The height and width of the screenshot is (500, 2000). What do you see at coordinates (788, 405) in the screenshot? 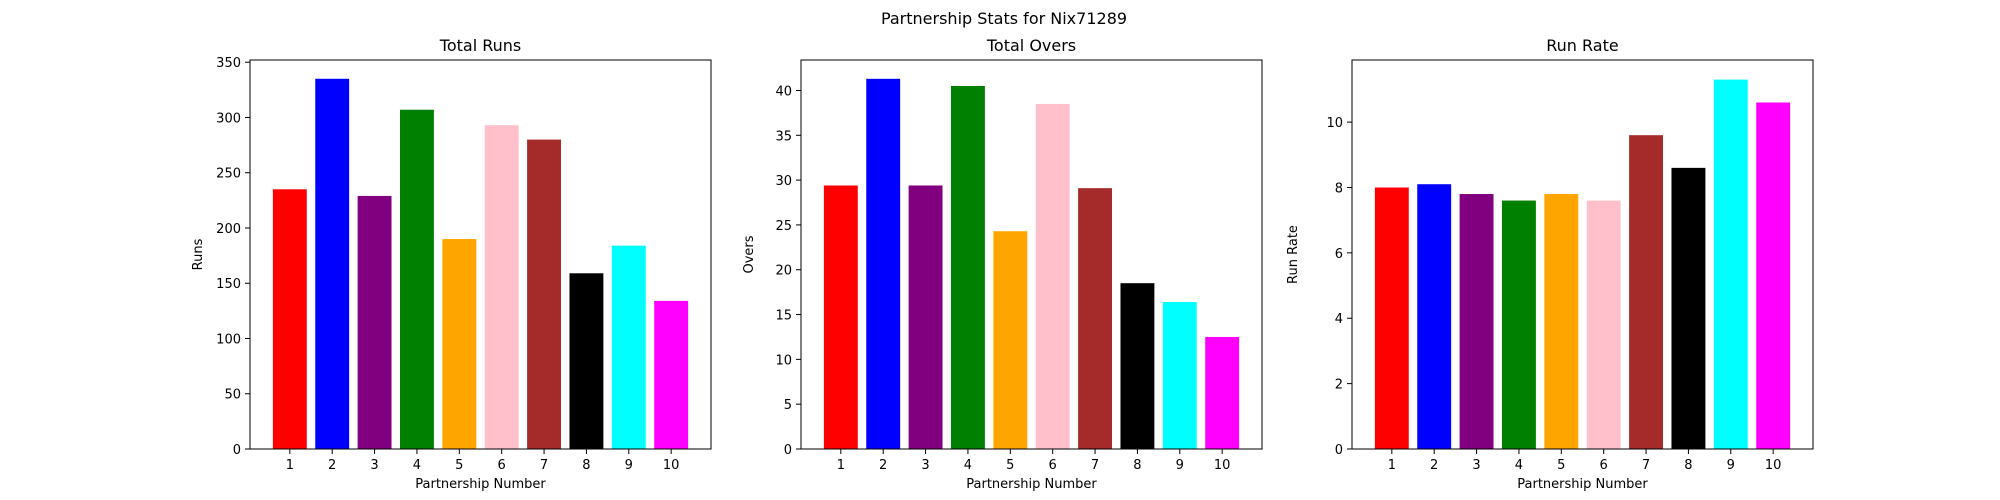
I see `y-tick-label: 5` at bounding box center [788, 405].